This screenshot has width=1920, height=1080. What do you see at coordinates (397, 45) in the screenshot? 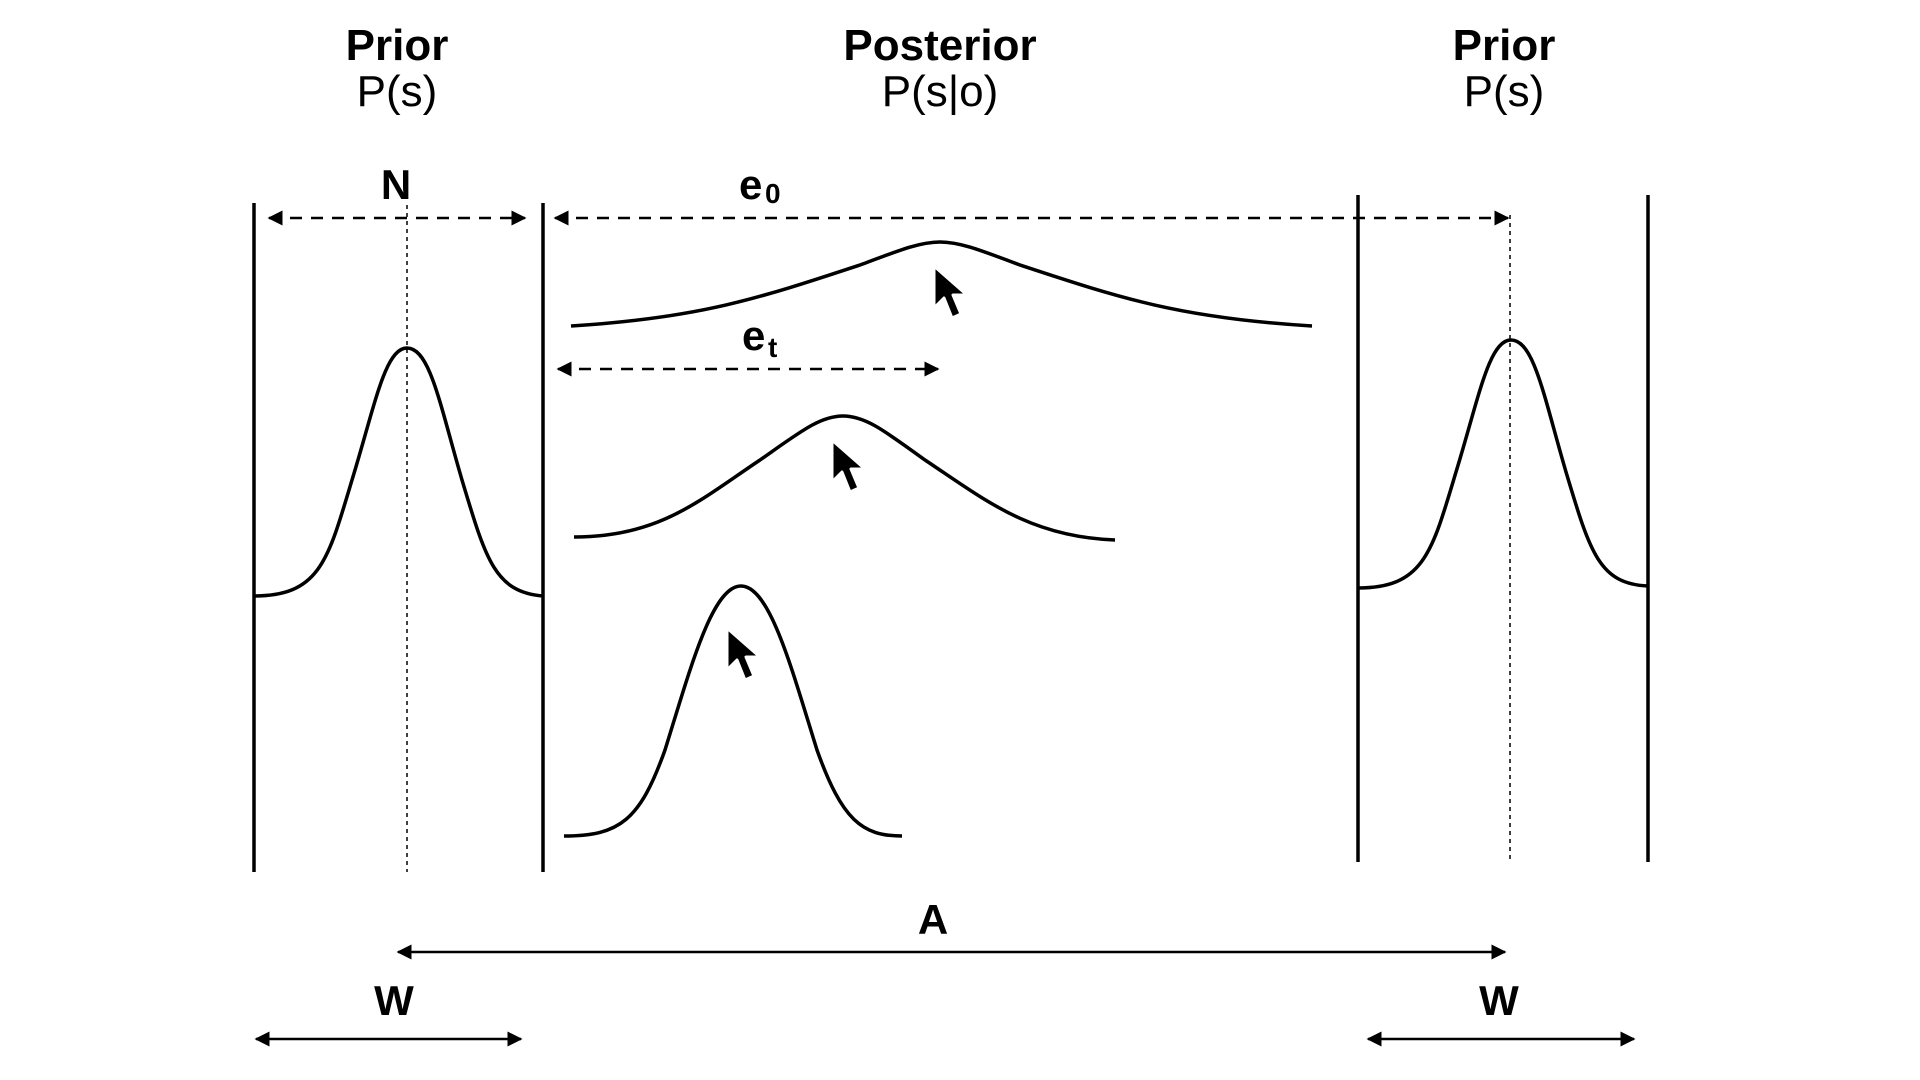
I see `heading-left-title: Prior` at bounding box center [397, 45].